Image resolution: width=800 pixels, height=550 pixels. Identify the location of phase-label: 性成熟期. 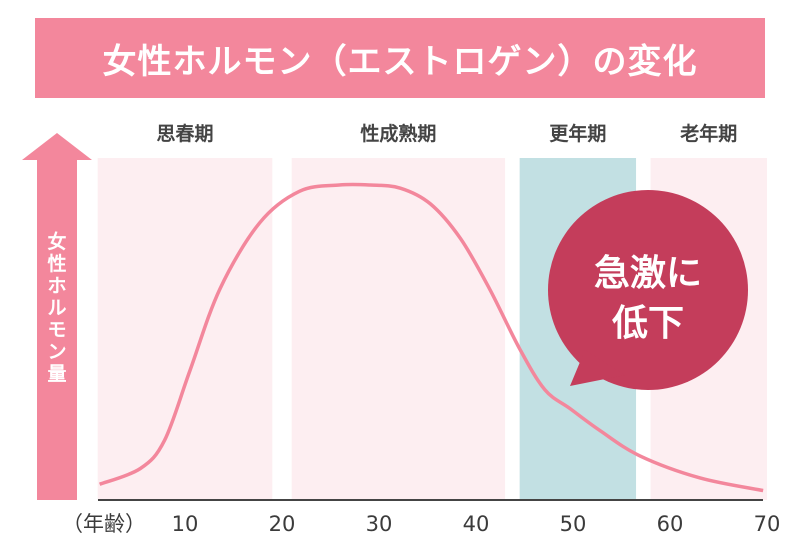
(398, 133).